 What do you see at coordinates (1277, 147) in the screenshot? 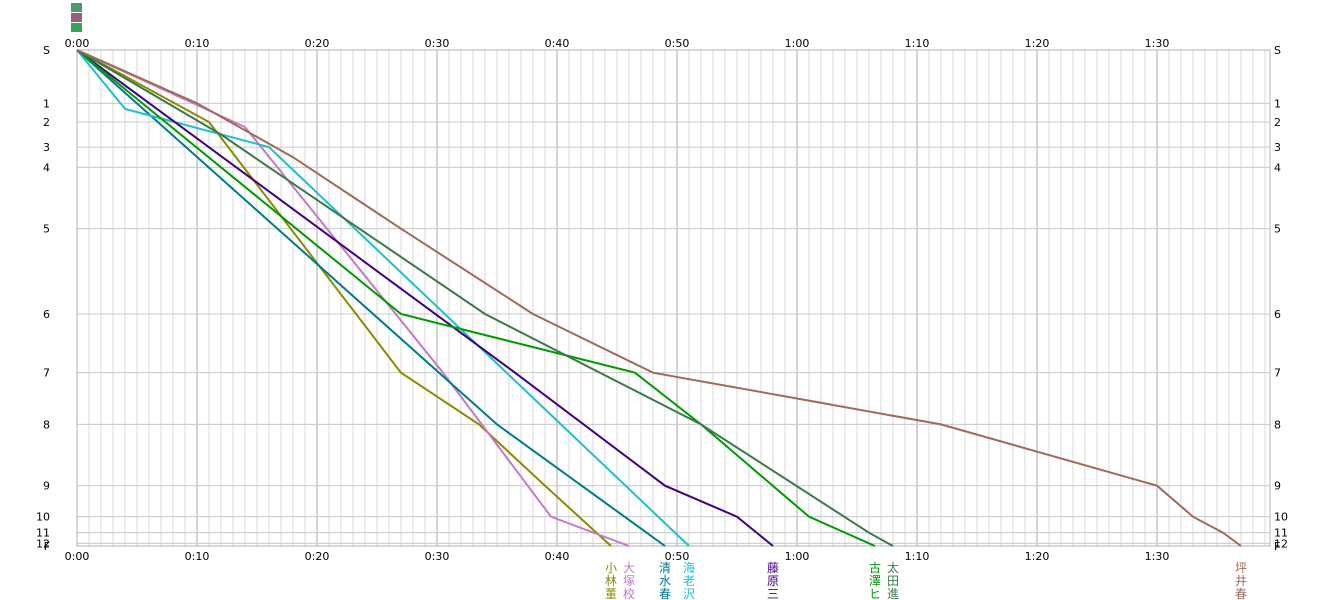
I see `y-tick-label-right: 3` at bounding box center [1277, 147].